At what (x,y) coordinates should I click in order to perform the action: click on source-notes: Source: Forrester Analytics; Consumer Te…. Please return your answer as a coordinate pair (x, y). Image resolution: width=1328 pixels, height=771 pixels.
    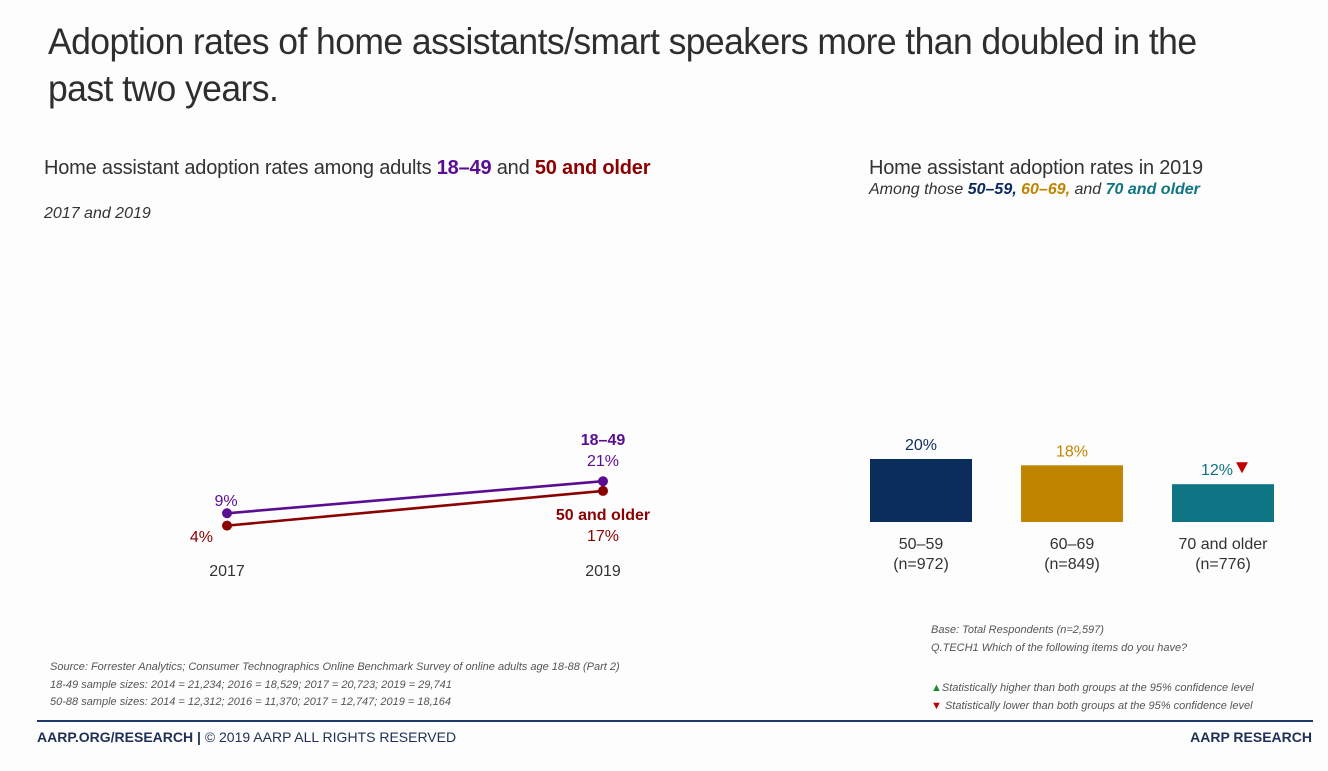
    Looking at the image, I should click on (335, 685).